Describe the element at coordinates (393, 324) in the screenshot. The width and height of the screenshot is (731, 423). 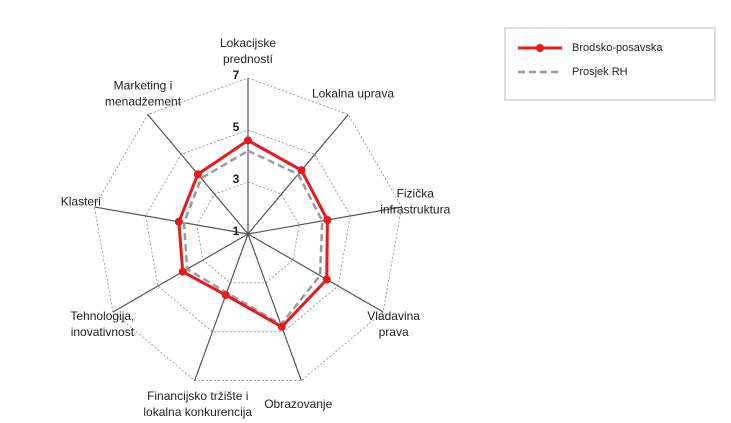
I see `category-label: Vladavina prava` at that location.